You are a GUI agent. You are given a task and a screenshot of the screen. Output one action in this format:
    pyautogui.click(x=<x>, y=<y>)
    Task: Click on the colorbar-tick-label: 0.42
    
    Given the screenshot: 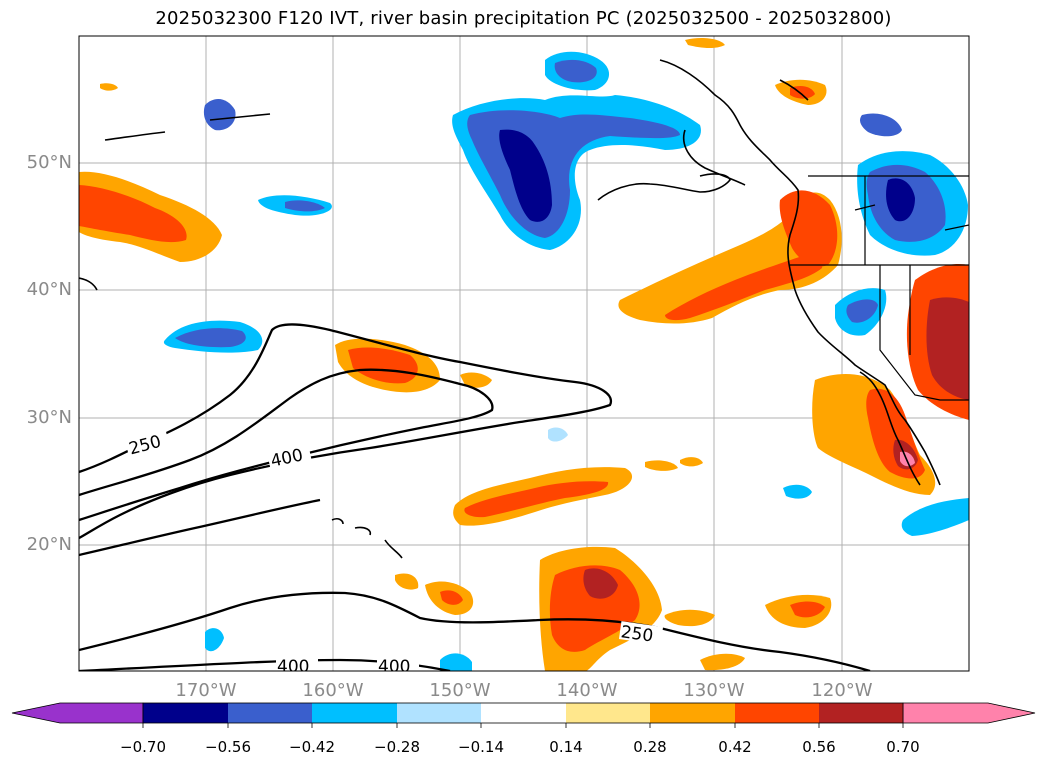 What is the action you would take?
    pyautogui.click(x=735, y=747)
    